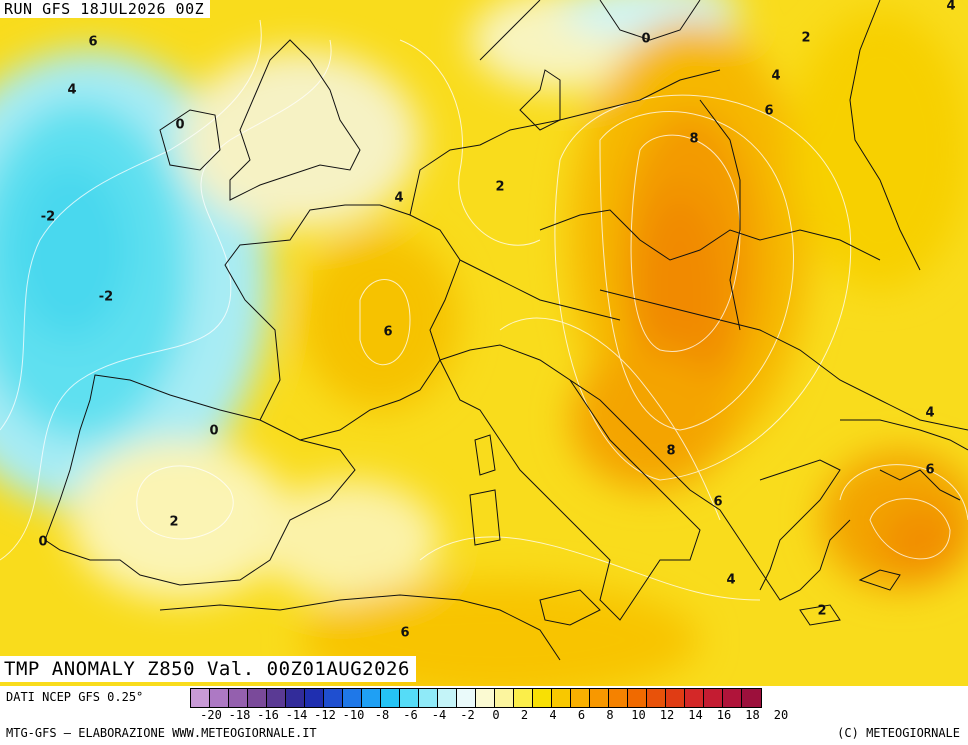 The height and width of the screenshot is (745, 968). I want to click on color-scale-bar, so click(476, 698).